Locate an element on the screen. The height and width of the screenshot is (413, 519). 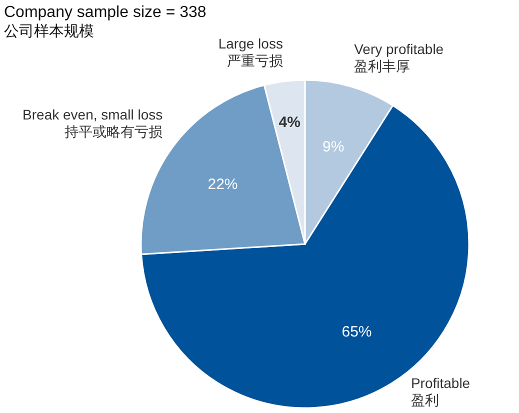
data-label: 4% is located at coordinates (289, 122).